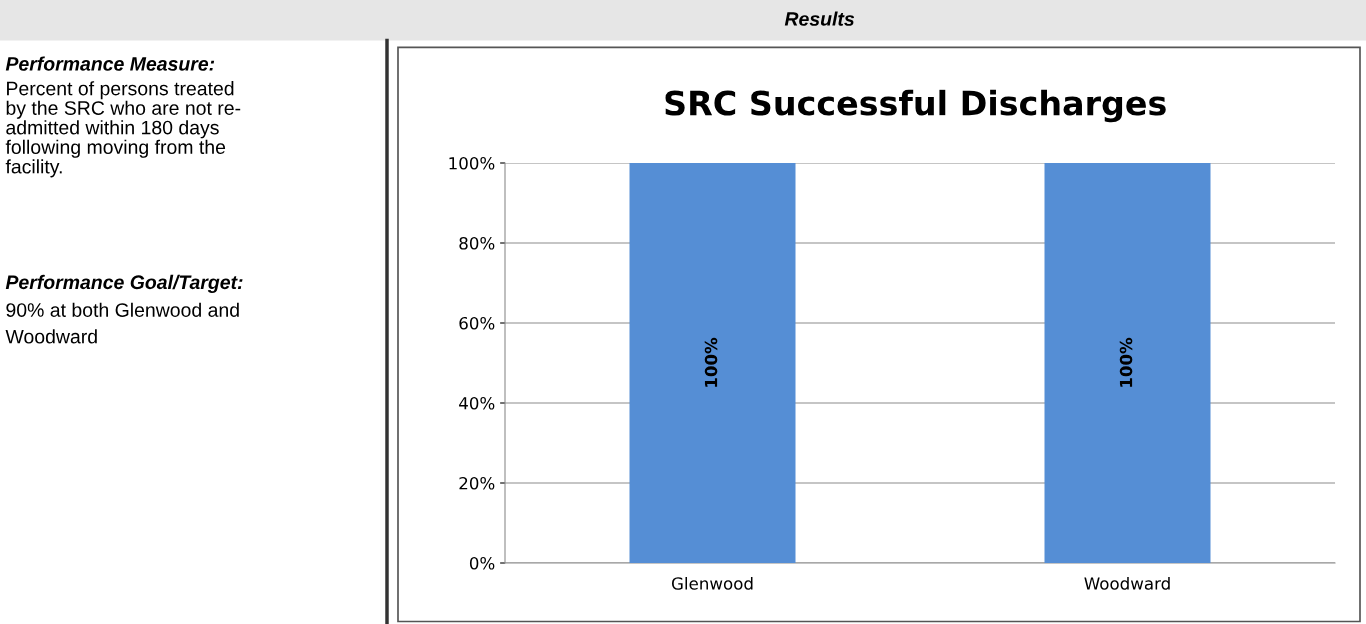 The width and height of the screenshot is (1366, 624). Describe the element at coordinates (110, 63) in the screenshot. I see `text: Performance Measure:` at that location.